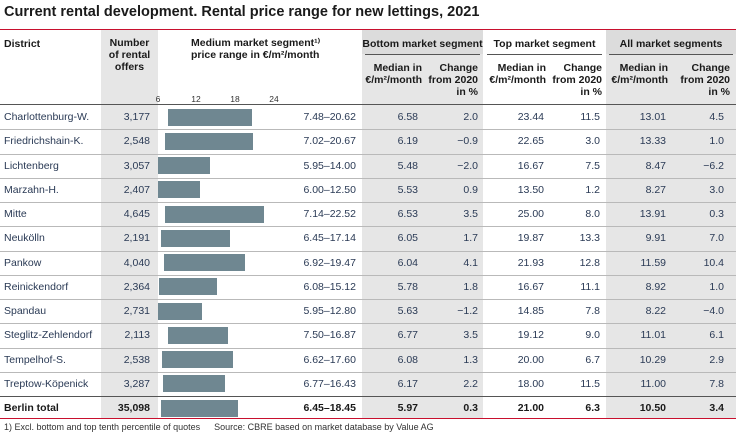 This screenshot has height=446, width=736. Describe the element at coordinates (329, 311) in the screenshot. I see `cell-range: 5.95–12.80` at that location.